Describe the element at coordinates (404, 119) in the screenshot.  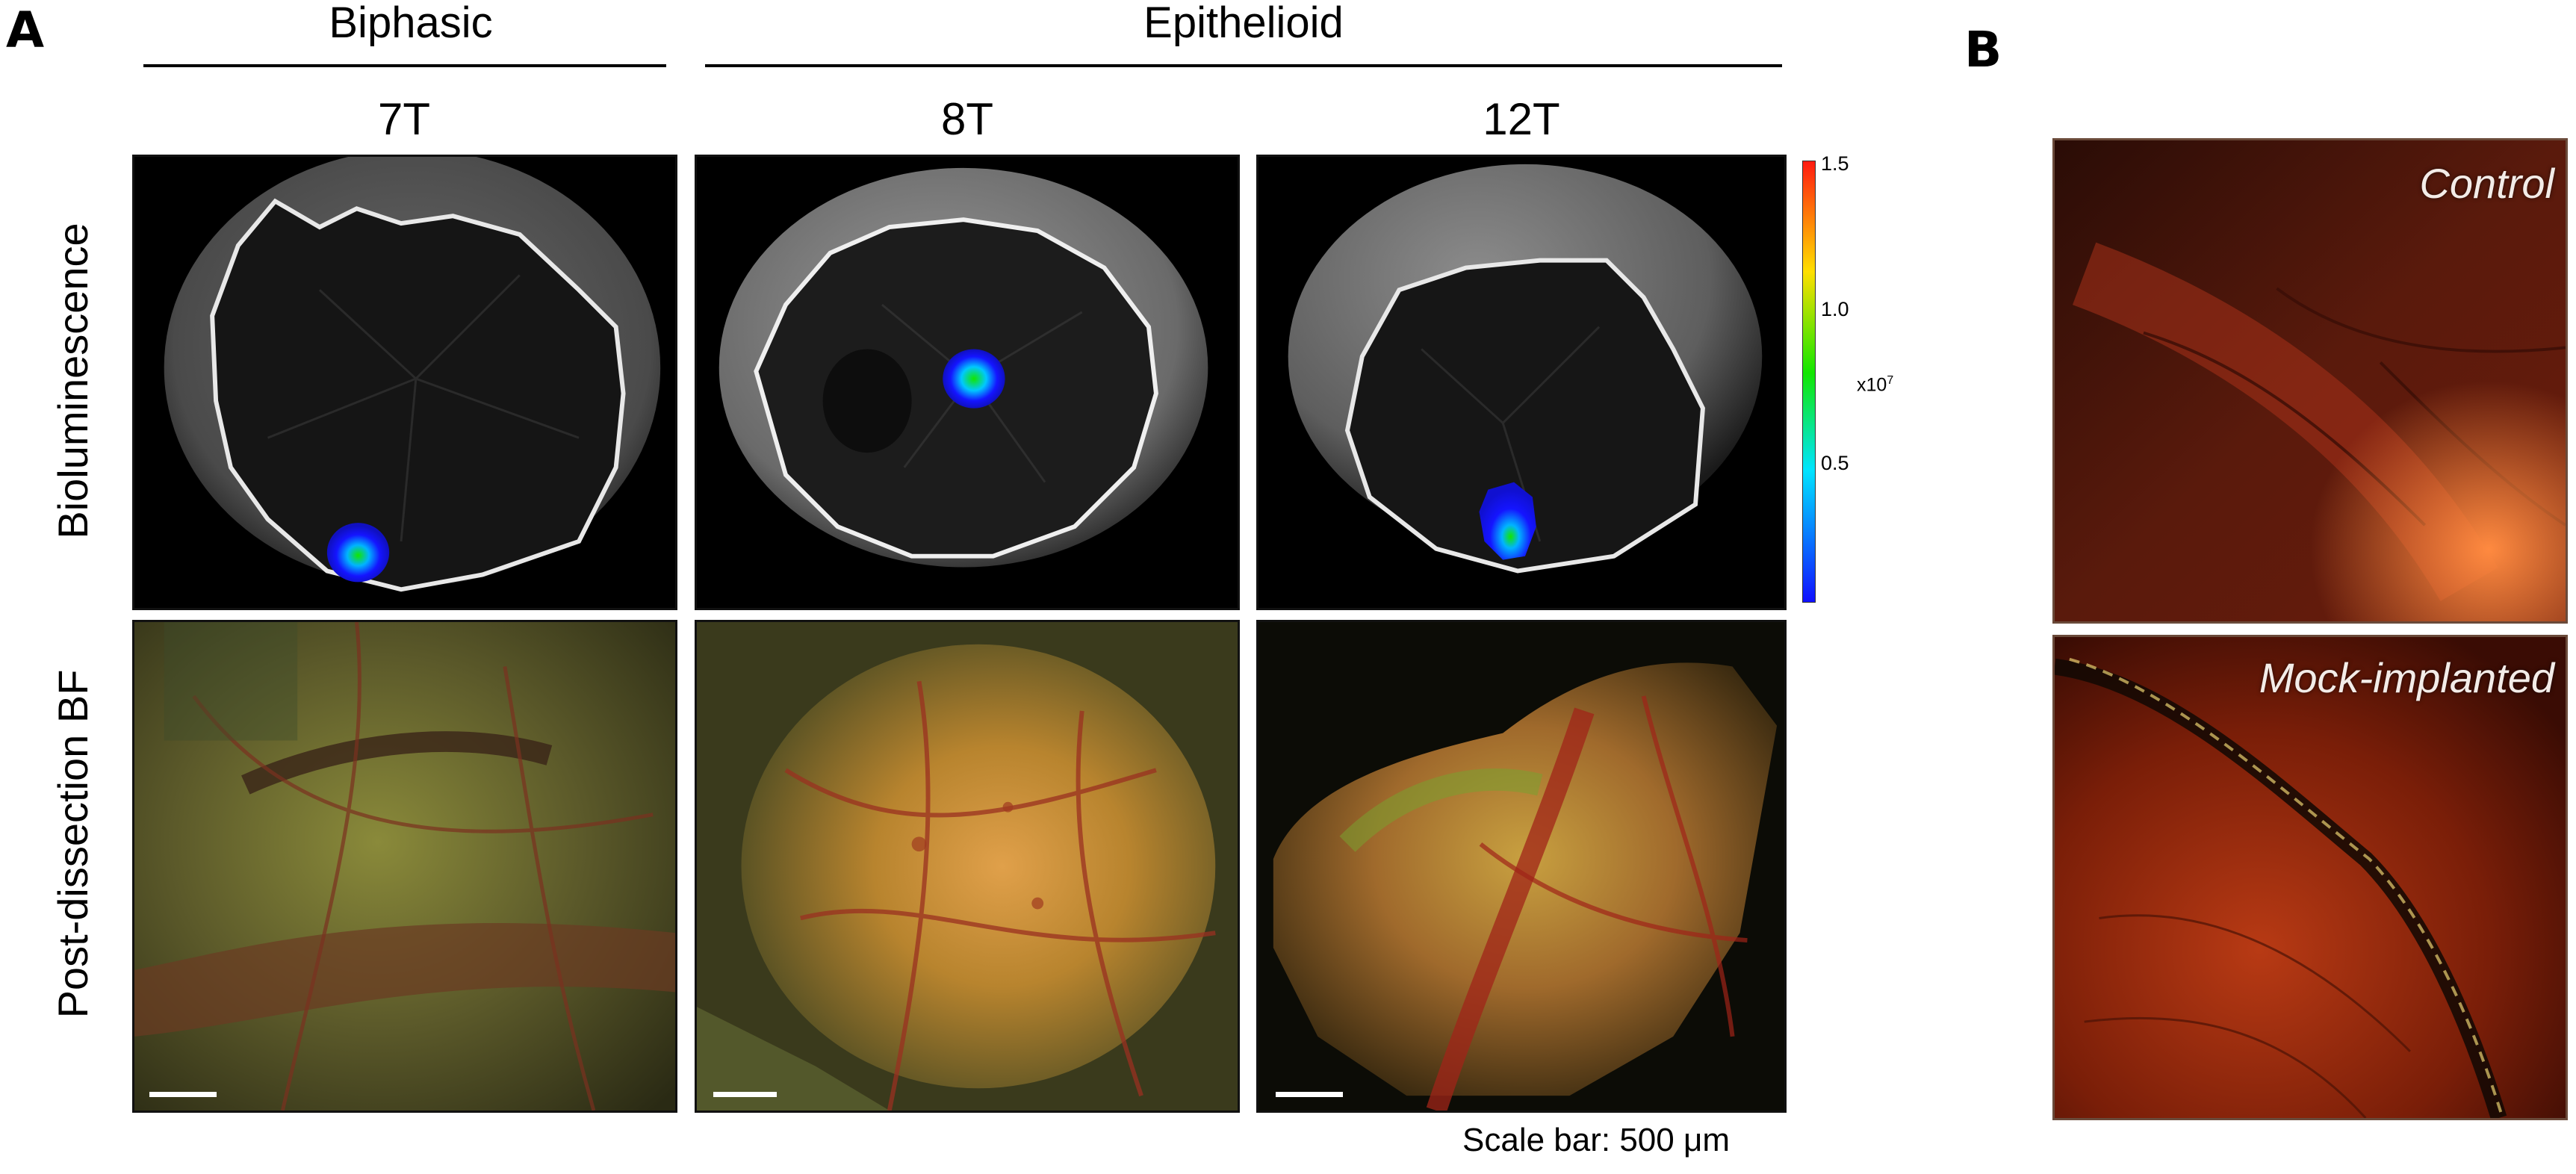
I see `column-label-7t: 7T` at that location.